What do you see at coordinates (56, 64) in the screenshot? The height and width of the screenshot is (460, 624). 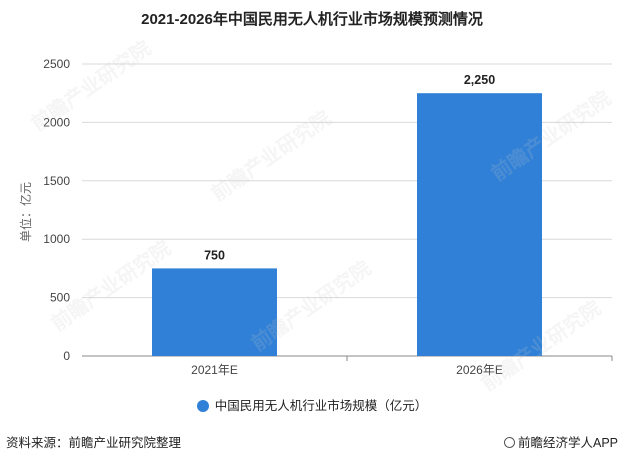 I see `y-tick-label: 2500` at bounding box center [56, 64].